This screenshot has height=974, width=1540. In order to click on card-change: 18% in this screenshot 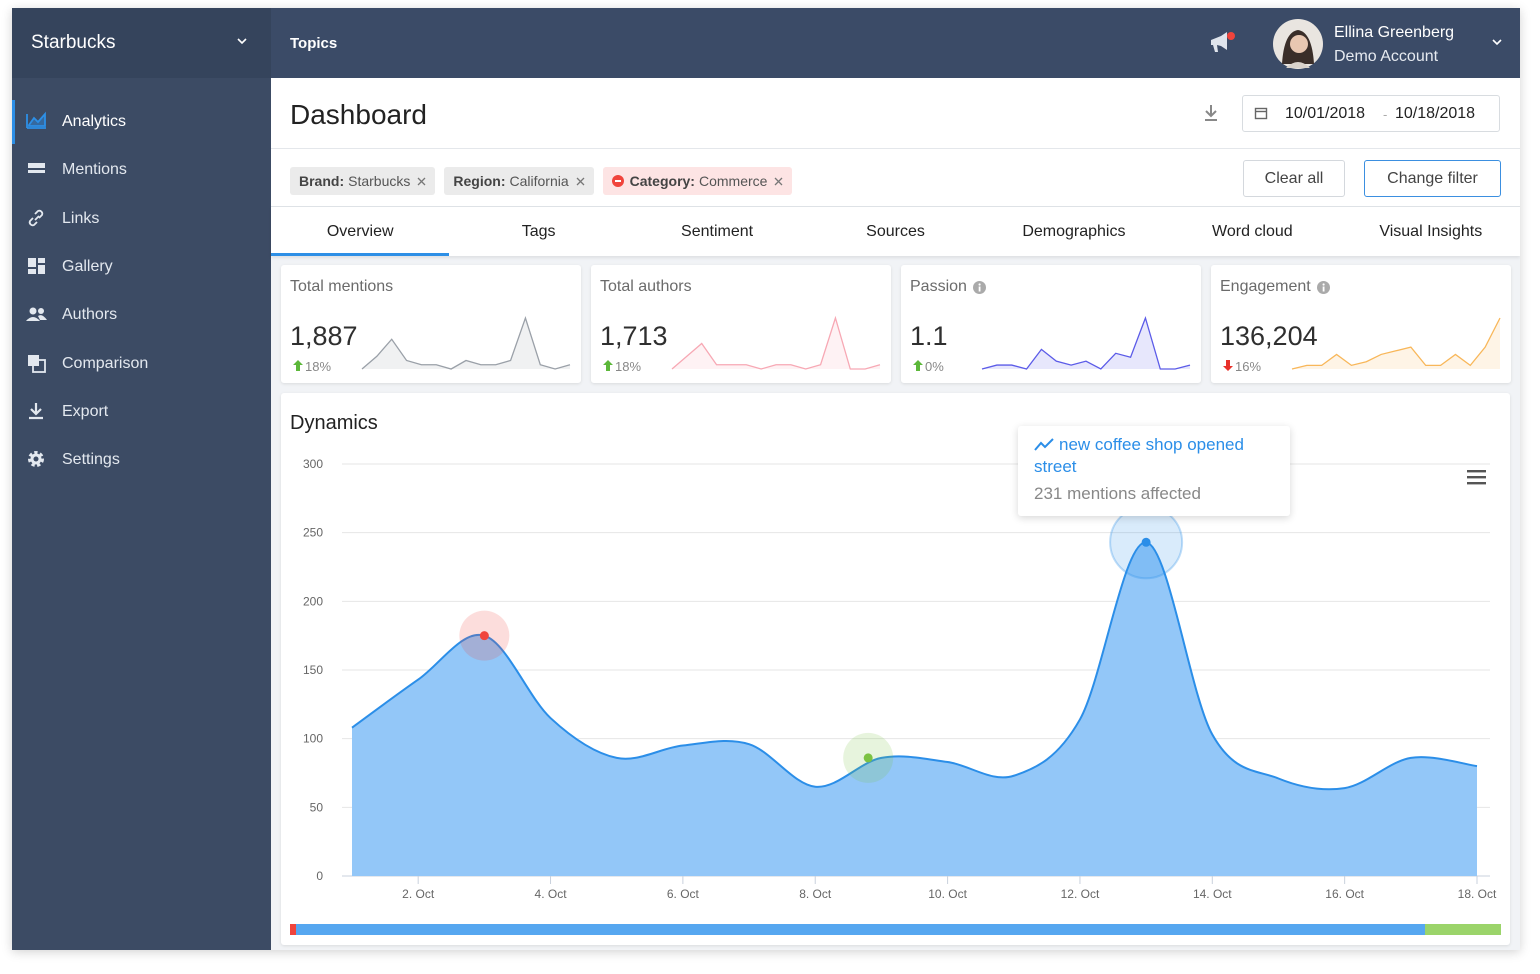, I will do `click(628, 366)`.